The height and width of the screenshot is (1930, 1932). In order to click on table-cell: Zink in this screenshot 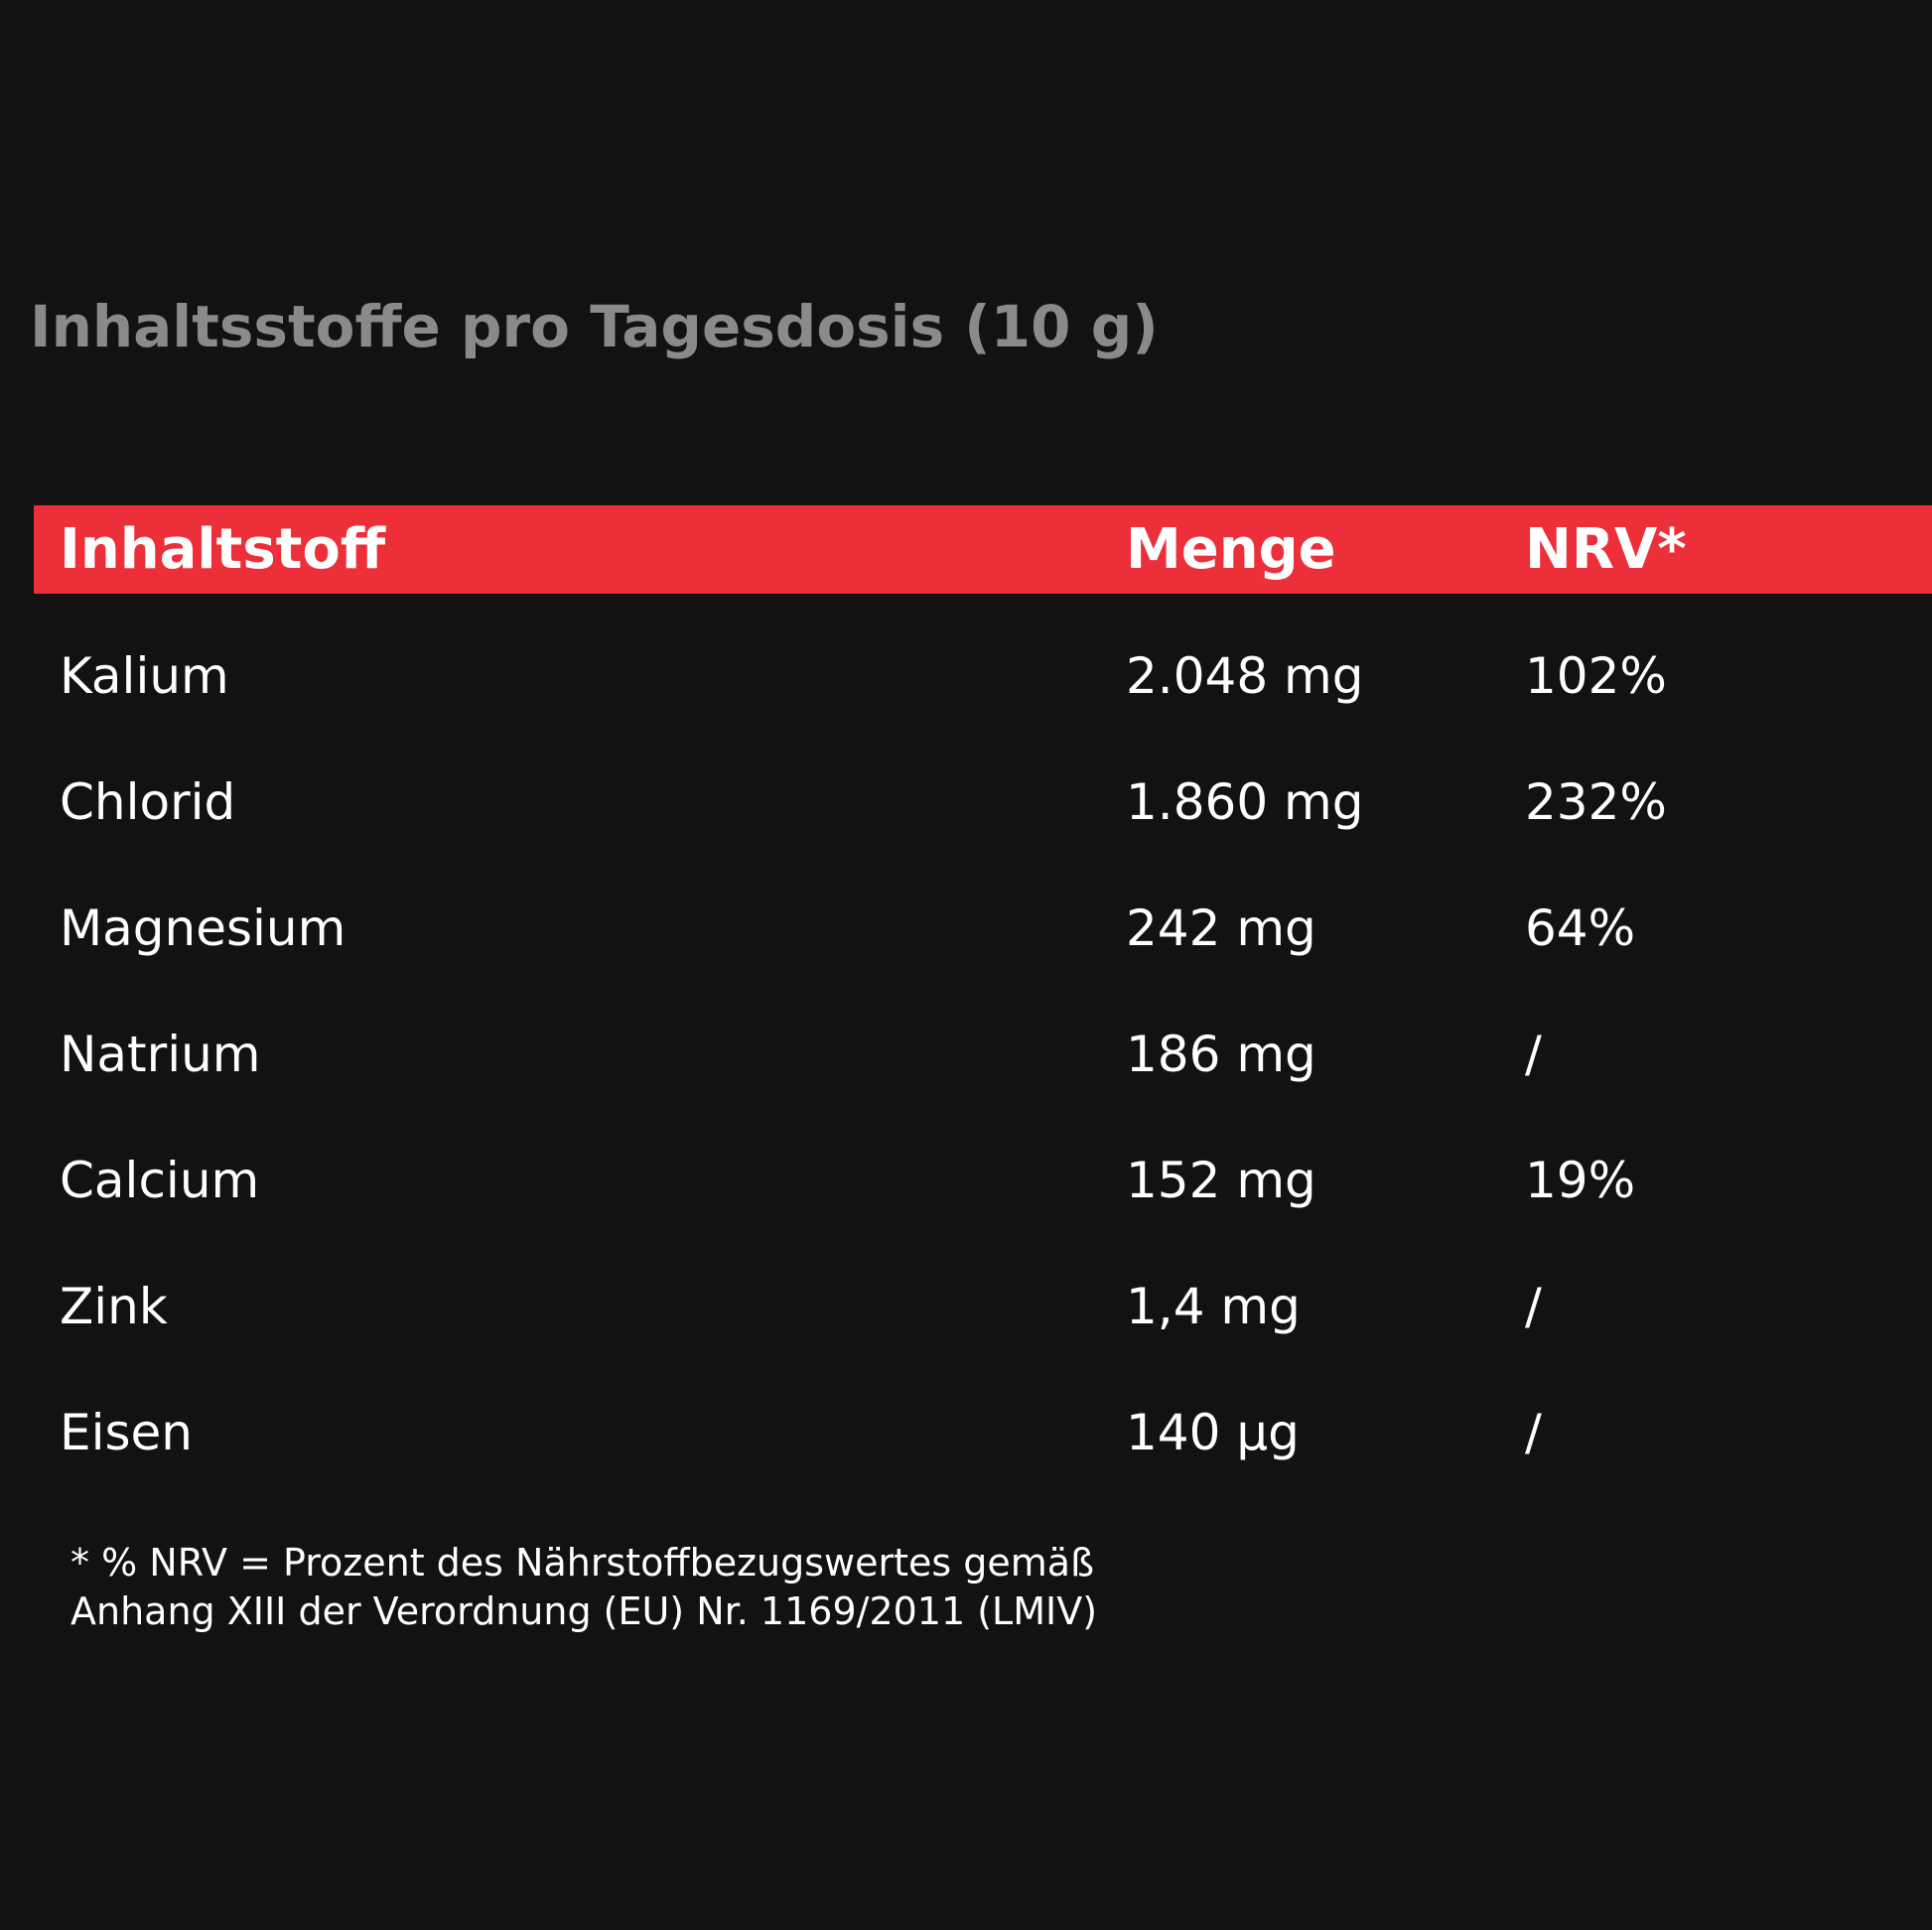, I will do `click(114, 1306)`.